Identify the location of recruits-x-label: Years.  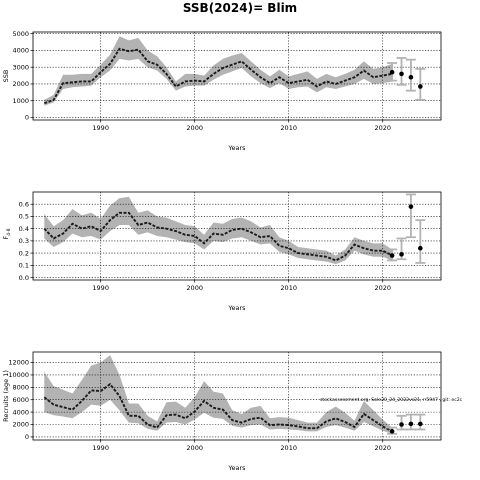
(236, 468).